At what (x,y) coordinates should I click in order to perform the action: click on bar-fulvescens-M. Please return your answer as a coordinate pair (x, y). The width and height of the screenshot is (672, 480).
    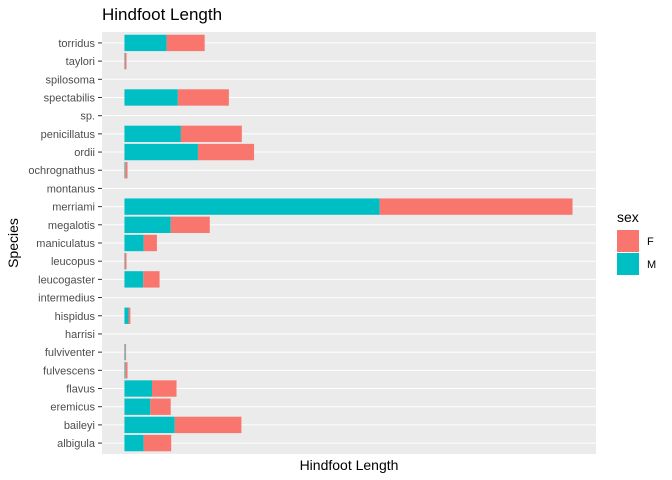
    Looking at the image, I should click on (125, 370).